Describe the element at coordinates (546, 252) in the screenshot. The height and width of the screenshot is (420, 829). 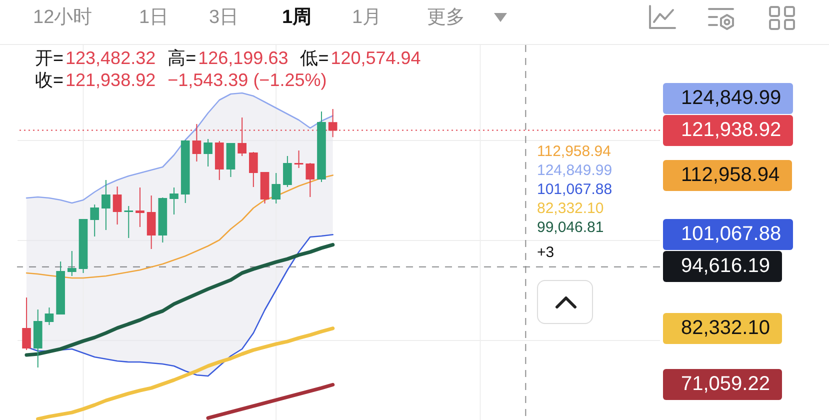
I see `text: +3` at that location.